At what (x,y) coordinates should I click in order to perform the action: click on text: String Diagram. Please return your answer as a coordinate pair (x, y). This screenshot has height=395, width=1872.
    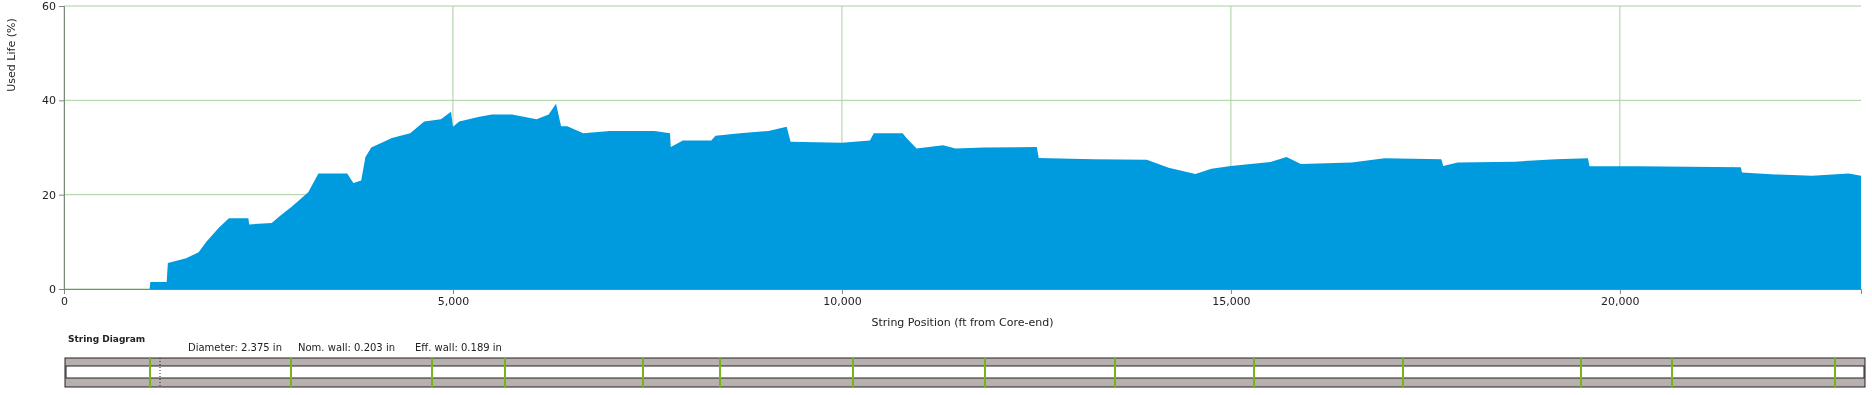
    Looking at the image, I should click on (107, 339).